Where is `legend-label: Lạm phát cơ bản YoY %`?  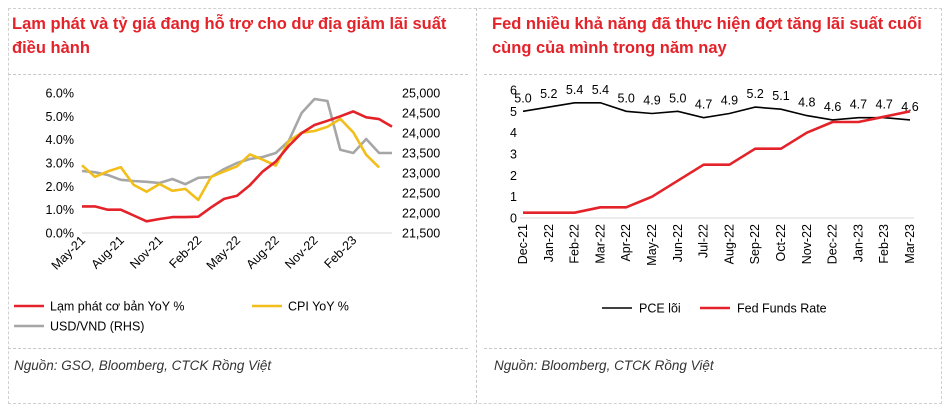
legend-label: Lạm phát cơ bản YoY % is located at coordinates (117, 307).